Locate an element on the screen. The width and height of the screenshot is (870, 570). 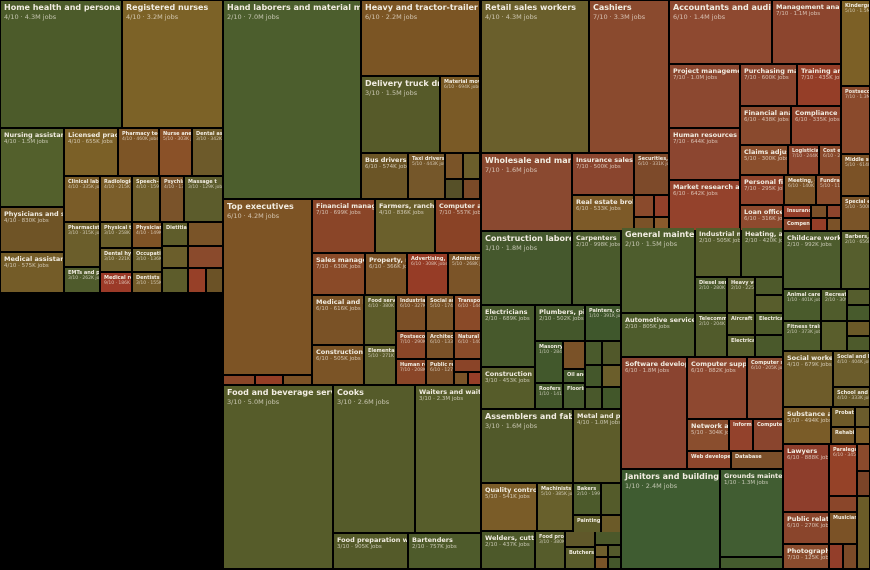
treemap-cell: EMTs and param3/10 · 262K jobs is located at coordinates (82, 280).